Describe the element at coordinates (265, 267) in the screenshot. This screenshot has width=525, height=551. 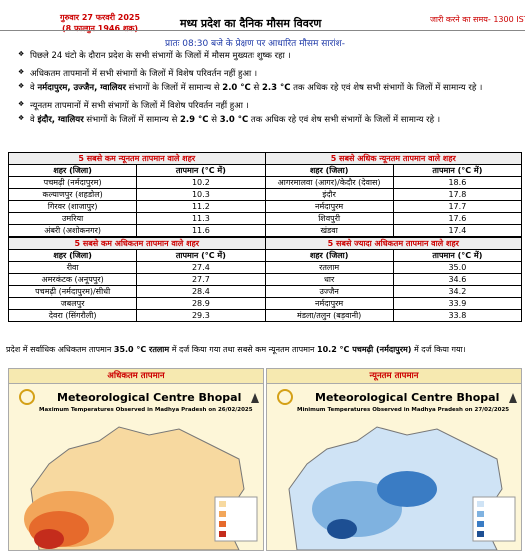
I see `row: रीवा 27.4 रतलाम 35.0` at that location.